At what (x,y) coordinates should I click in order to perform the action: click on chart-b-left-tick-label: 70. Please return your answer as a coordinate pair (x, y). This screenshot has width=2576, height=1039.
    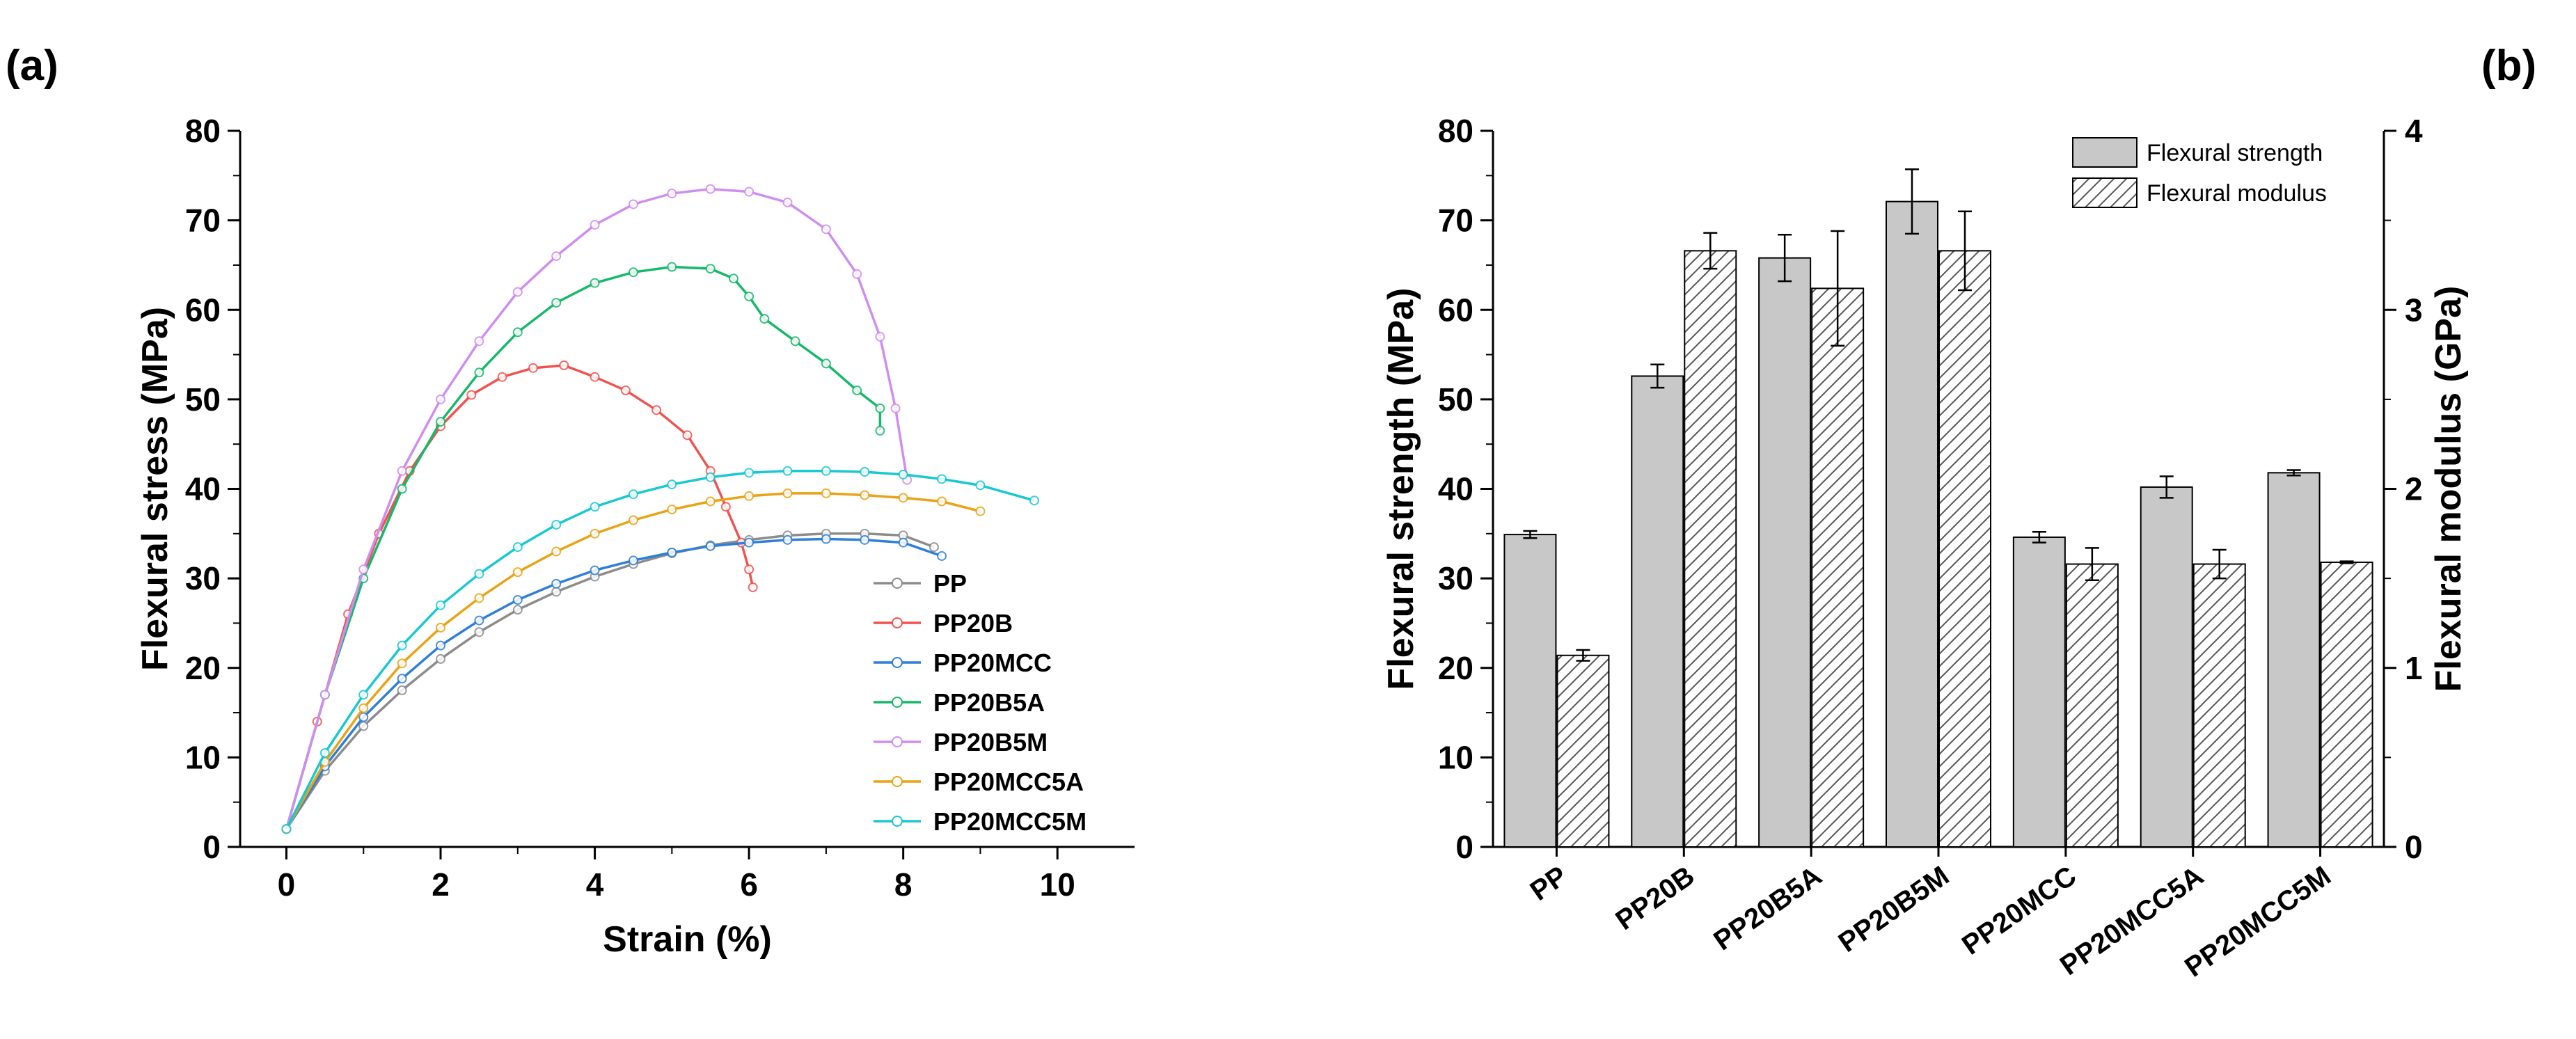
    Looking at the image, I should click on (1455, 221).